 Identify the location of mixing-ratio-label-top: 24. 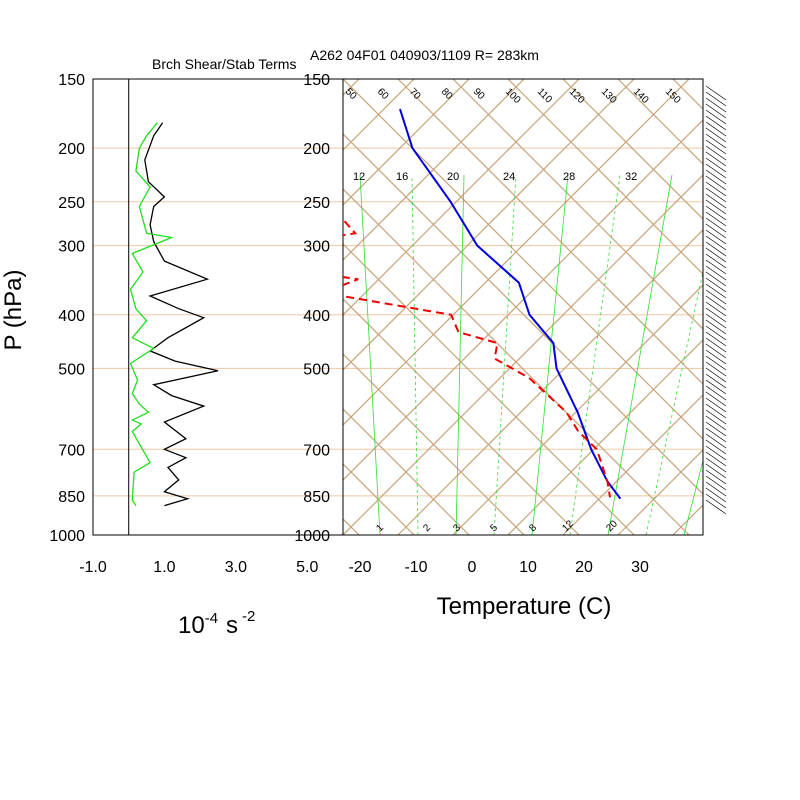
(509, 177).